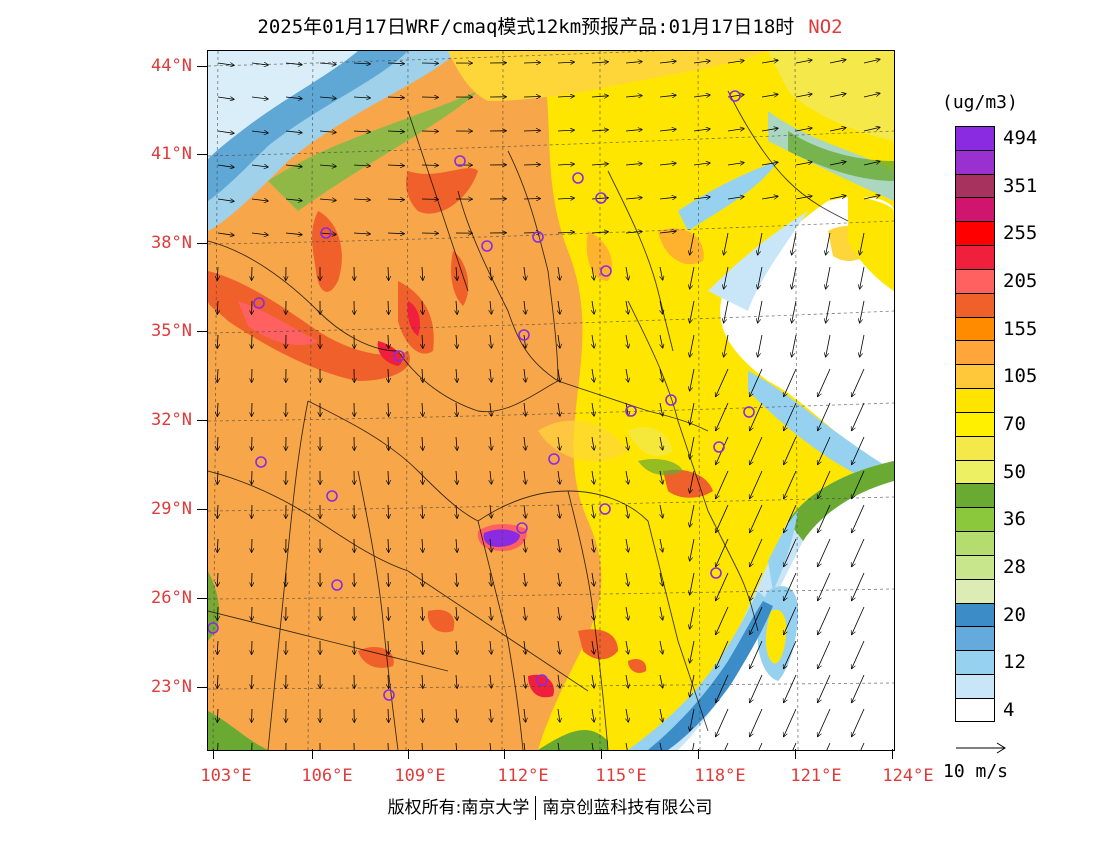 The image size is (1100, 850). Describe the element at coordinates (1014, 662) in the screenshot. I see `legend-label: 12` at that location.